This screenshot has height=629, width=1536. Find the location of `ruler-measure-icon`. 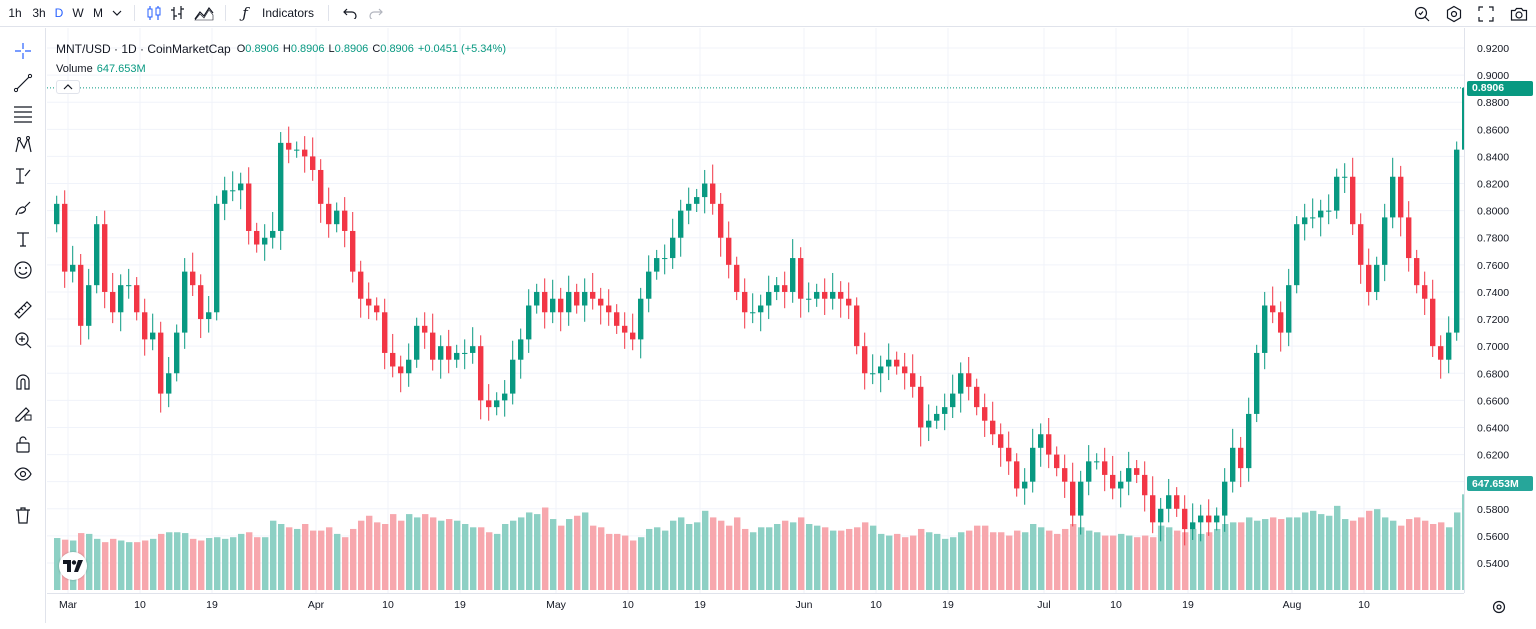

ruler-measure-icon is located at coordinates (23, 310).